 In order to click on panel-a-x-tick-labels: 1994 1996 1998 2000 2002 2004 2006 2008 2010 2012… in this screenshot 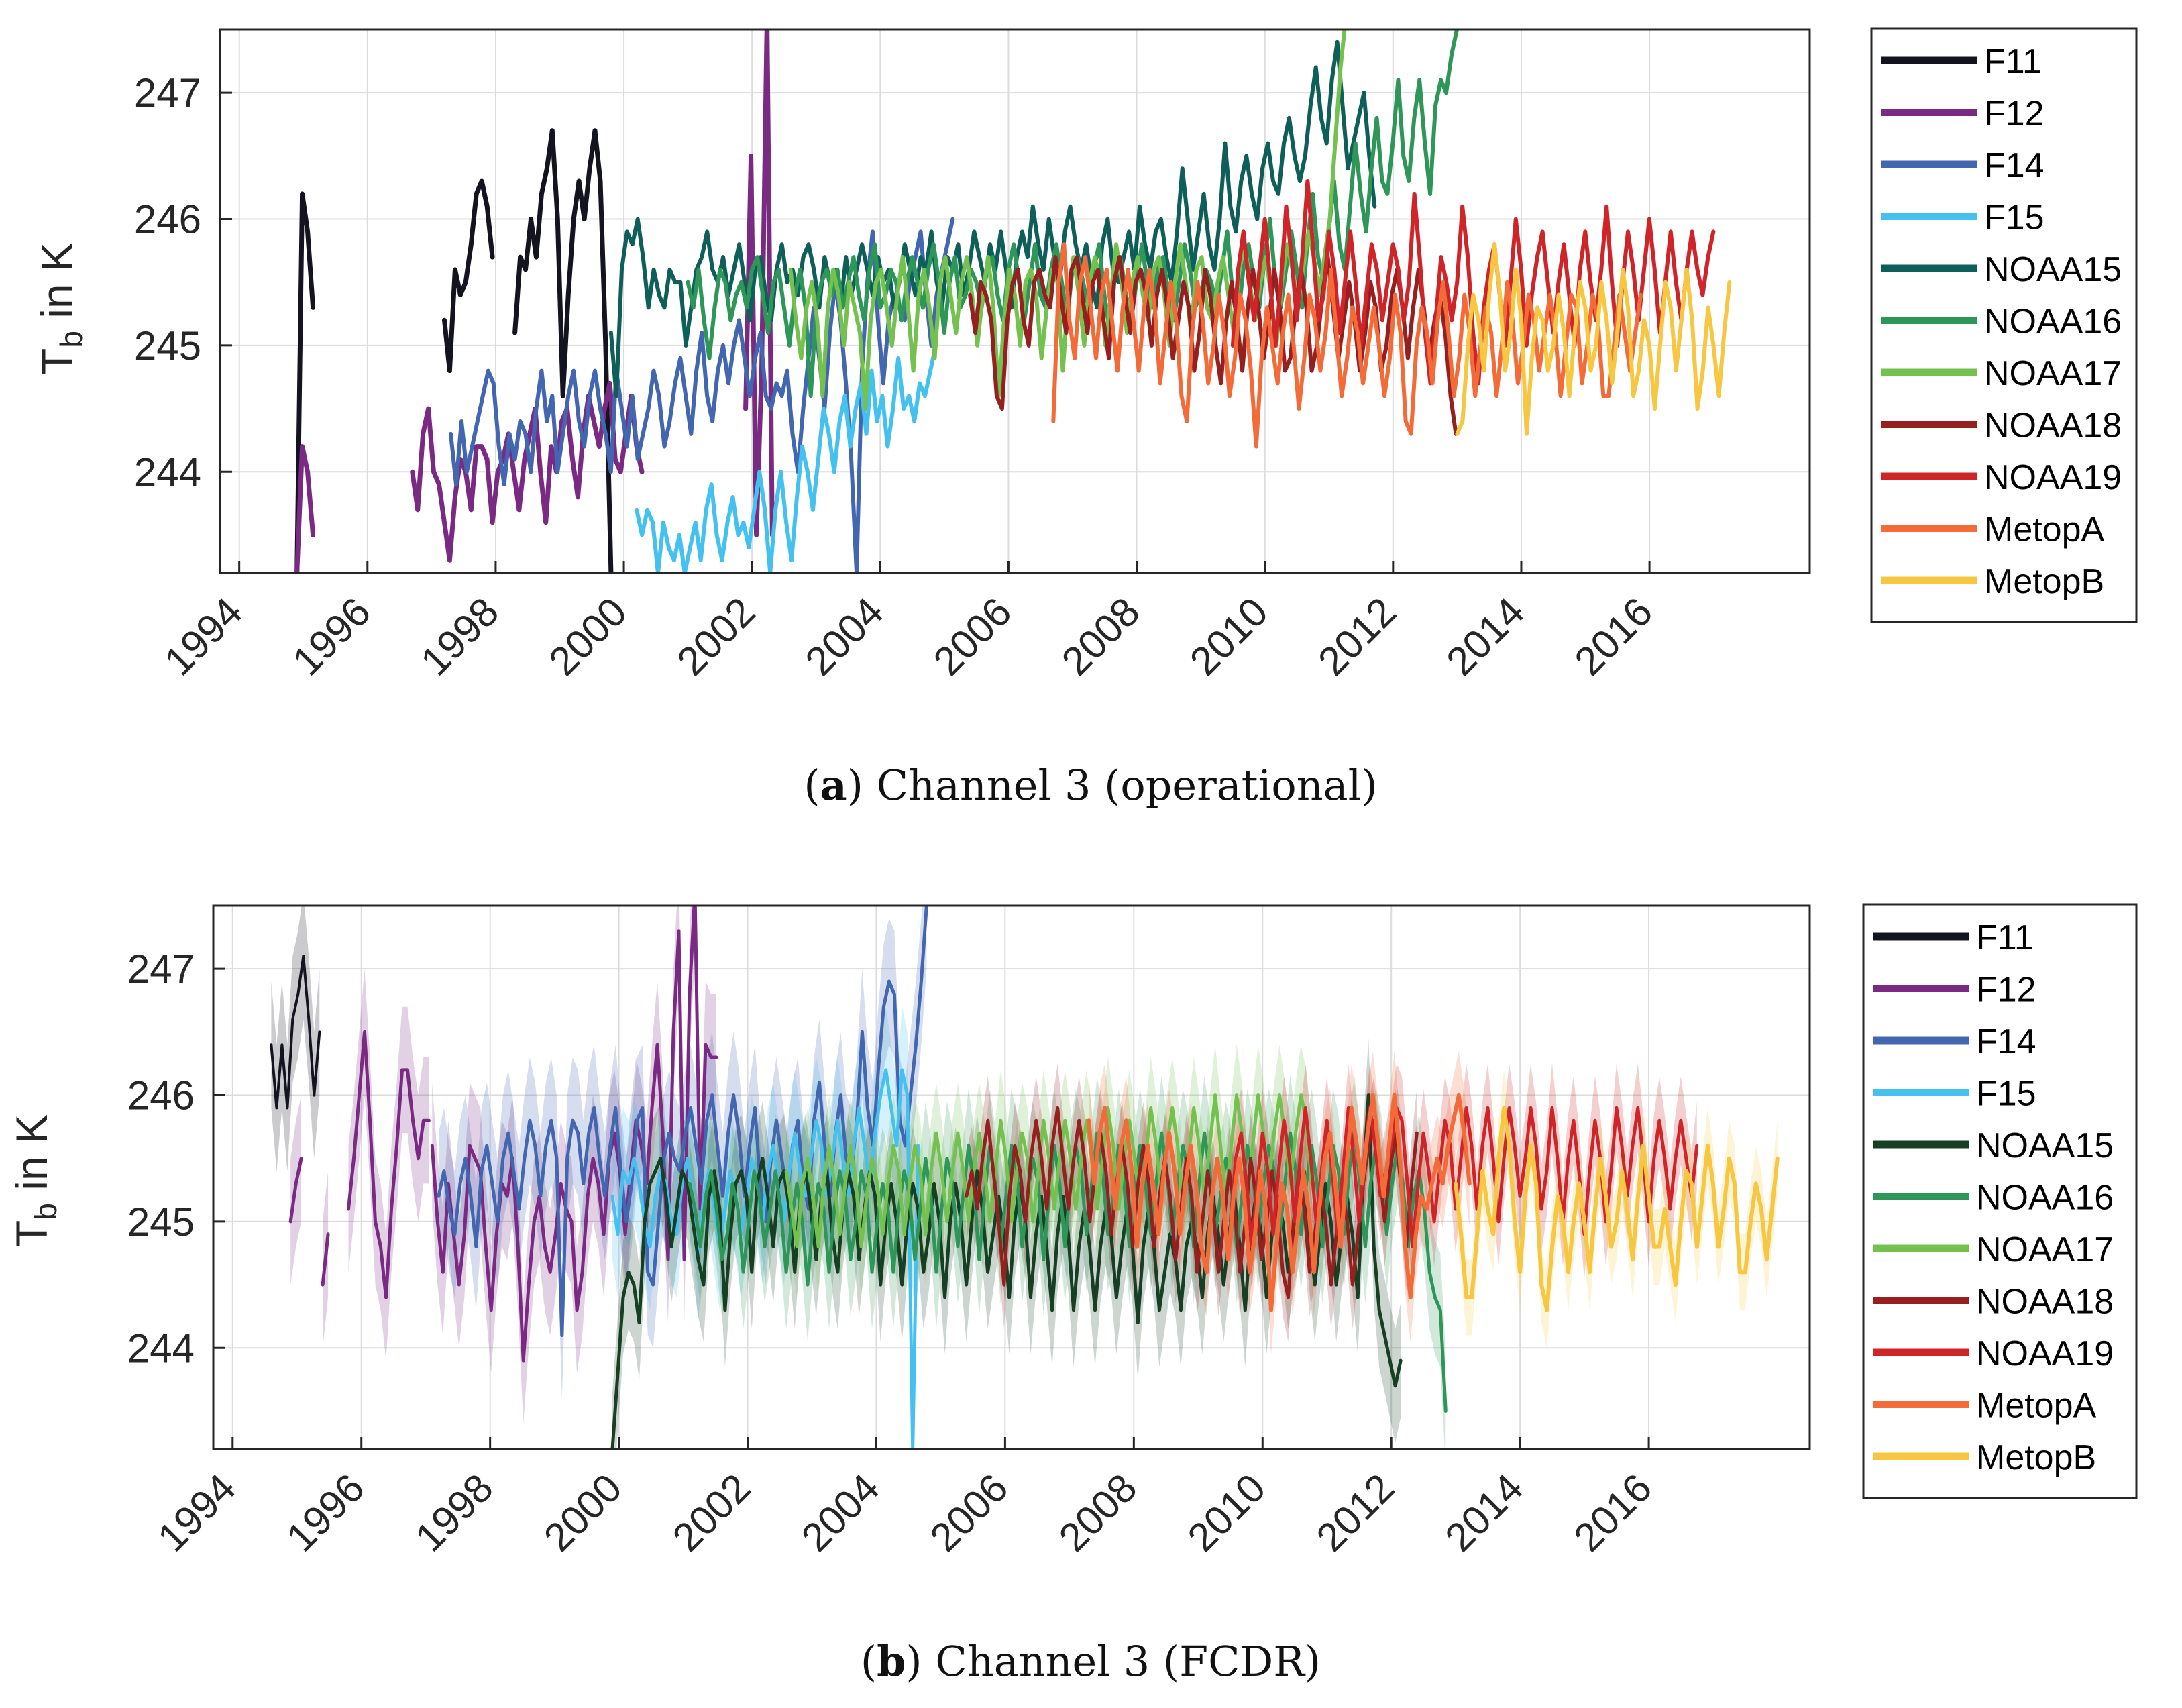, I will do `click(908, 636)`.